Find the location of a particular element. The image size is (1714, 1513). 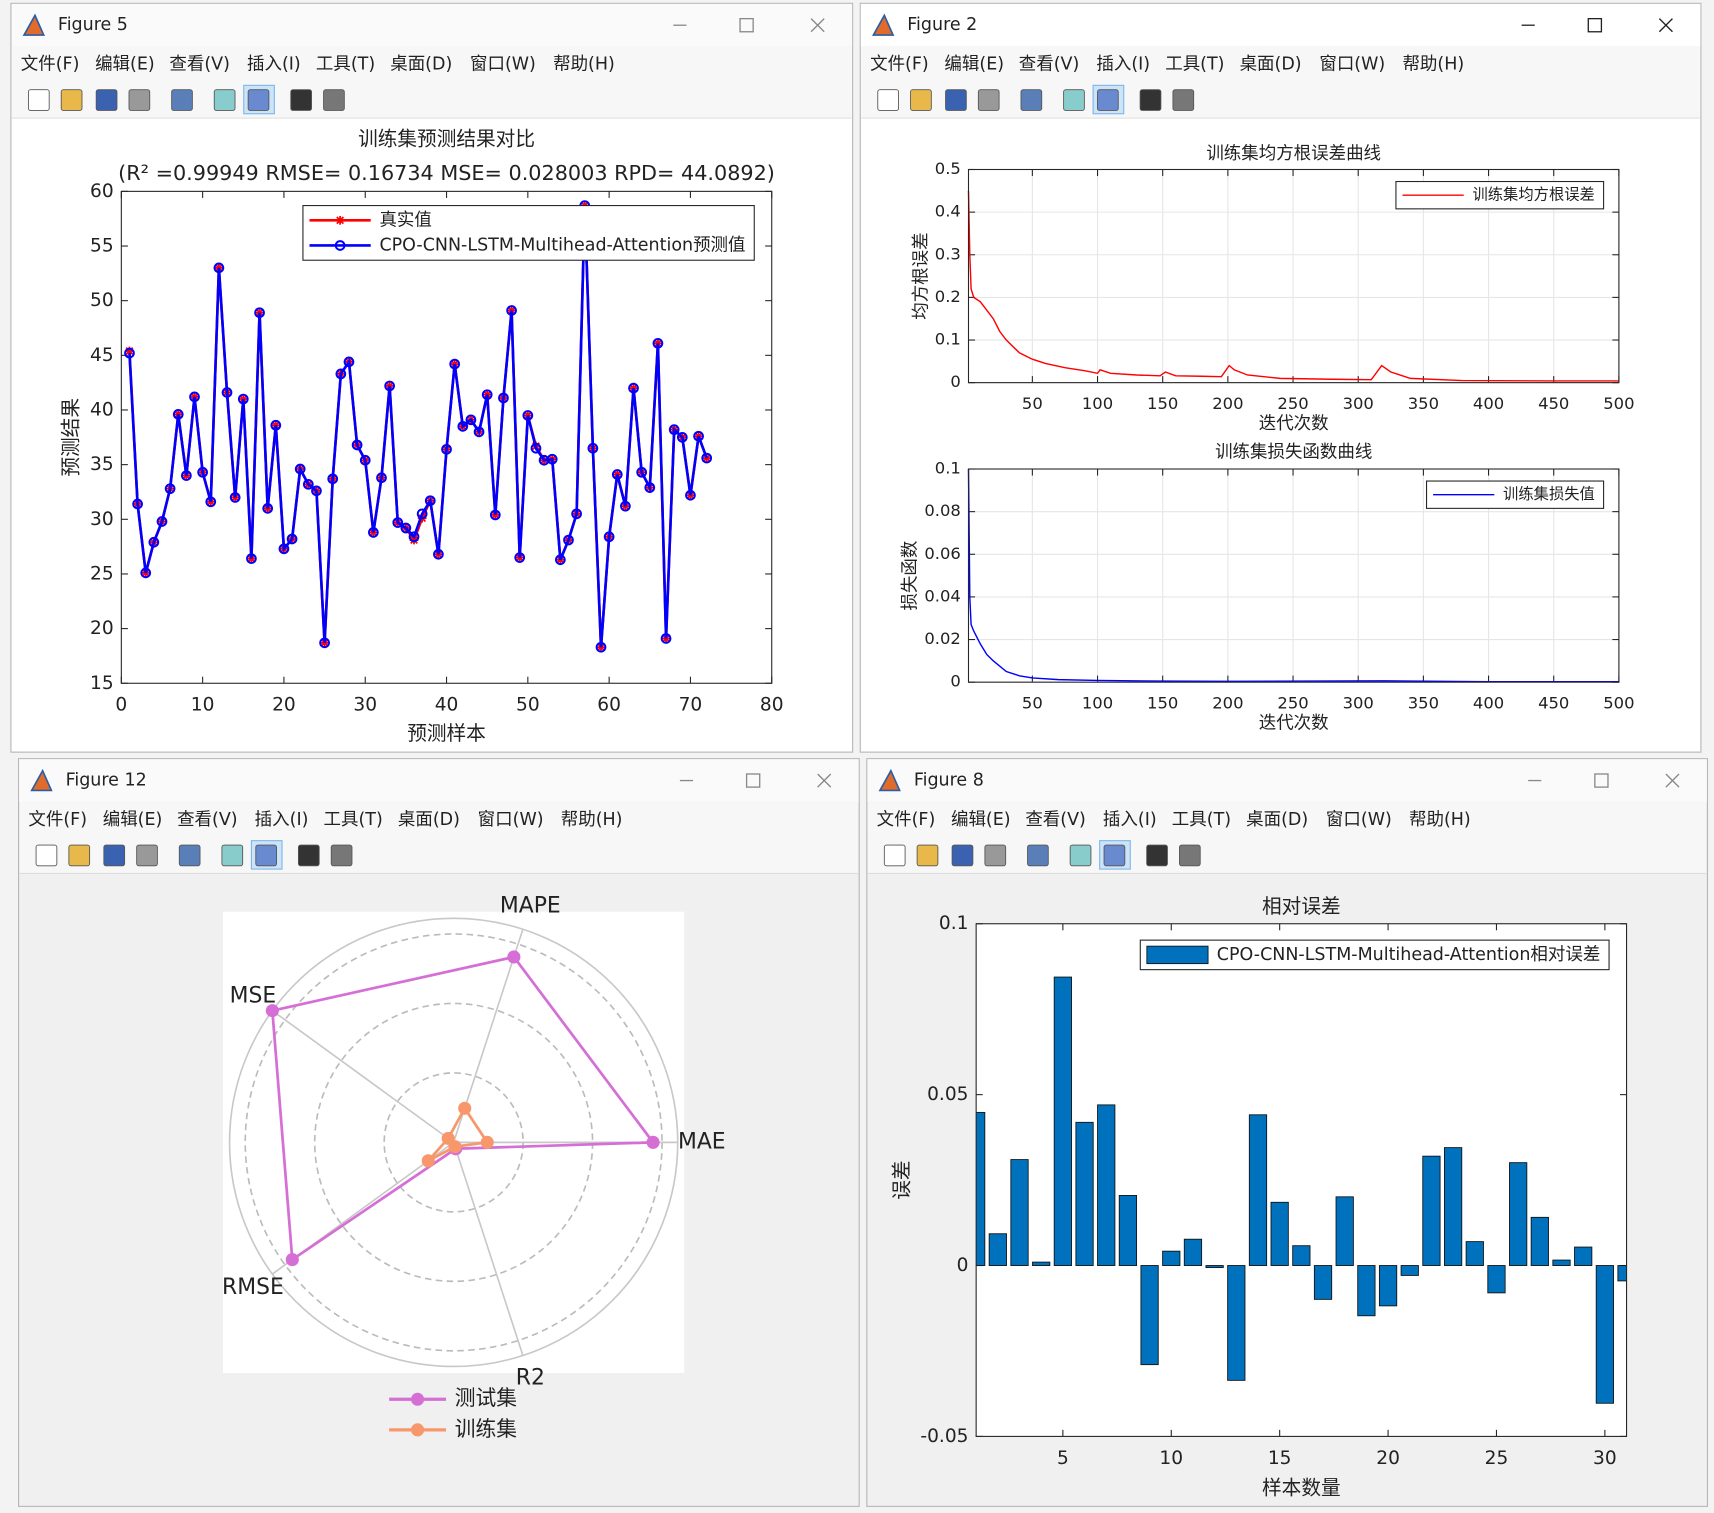

spoke is located at coordinates (488, 1249).